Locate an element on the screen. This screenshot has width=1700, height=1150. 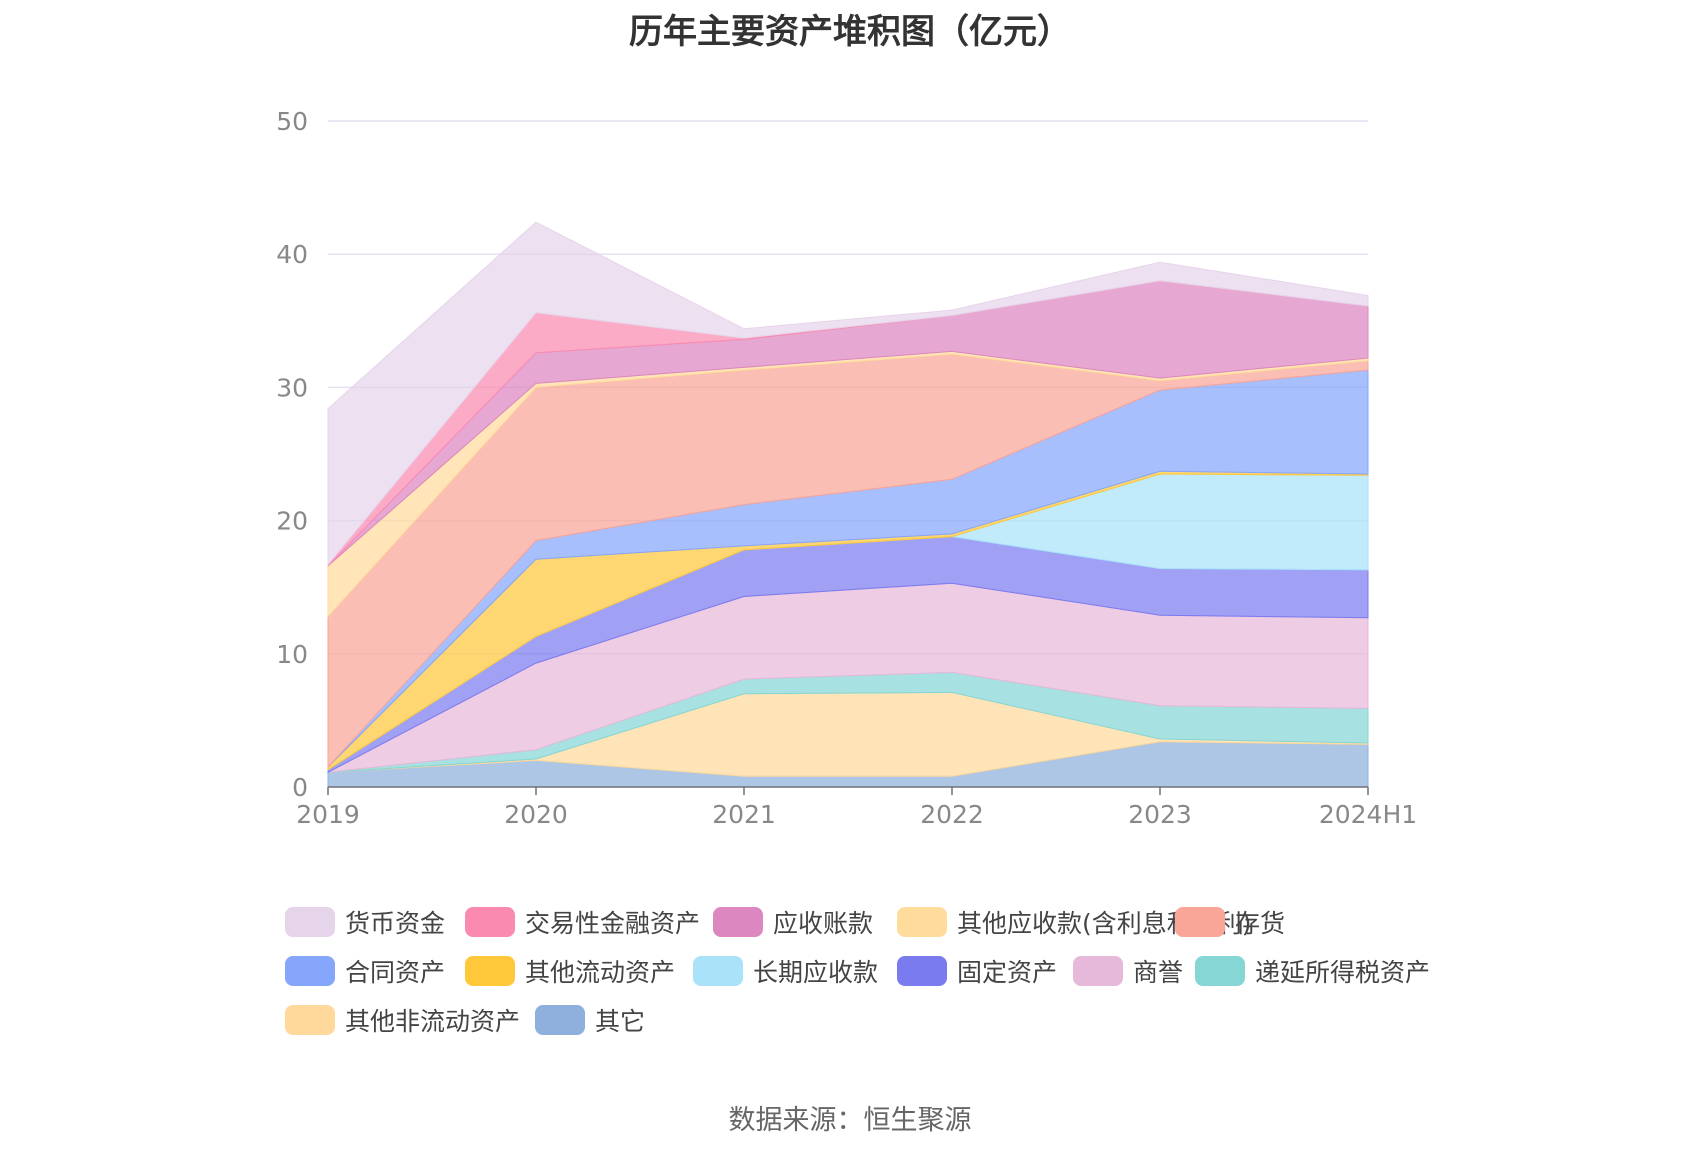
y-tick-label-0: 0 is located at coordinates (300, 787).